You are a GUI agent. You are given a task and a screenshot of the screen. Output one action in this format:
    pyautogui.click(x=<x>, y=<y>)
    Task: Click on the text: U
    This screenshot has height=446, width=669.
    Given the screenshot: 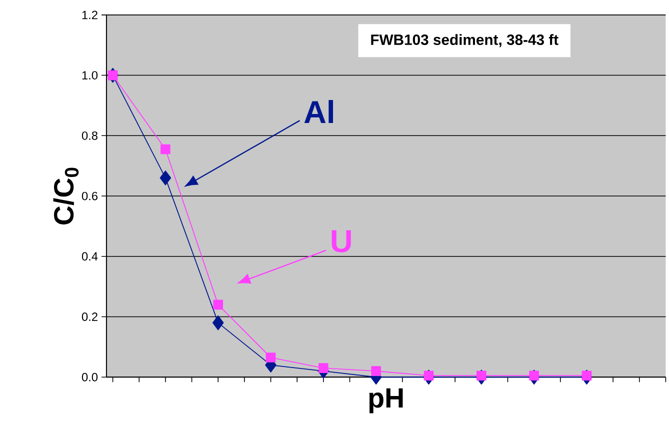 What is the action you would take?
    pyautogui.click(x=341, y=241)
    